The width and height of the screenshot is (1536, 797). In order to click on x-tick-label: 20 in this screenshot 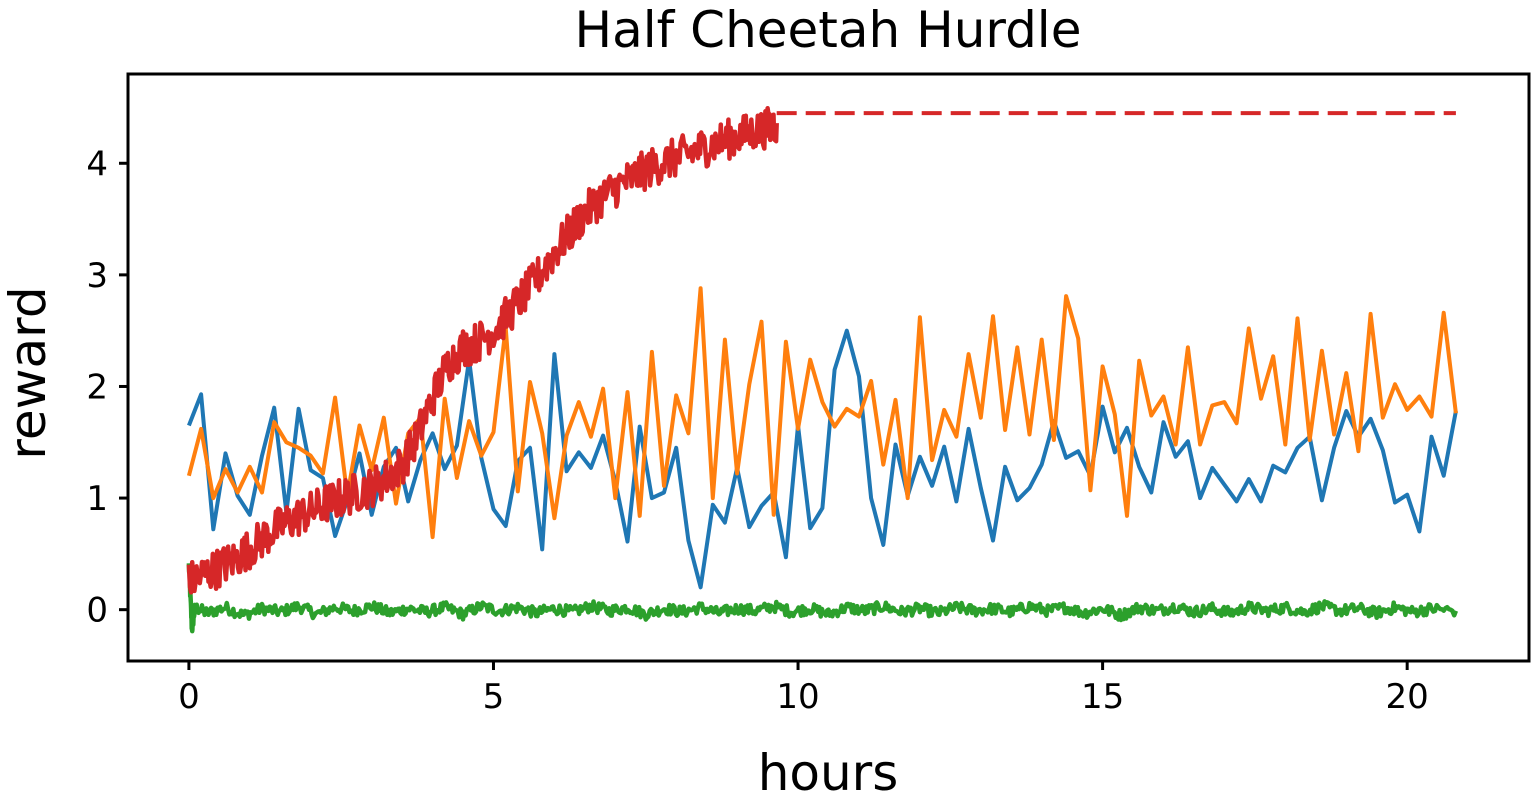, I will do `click(1407, 697)`.